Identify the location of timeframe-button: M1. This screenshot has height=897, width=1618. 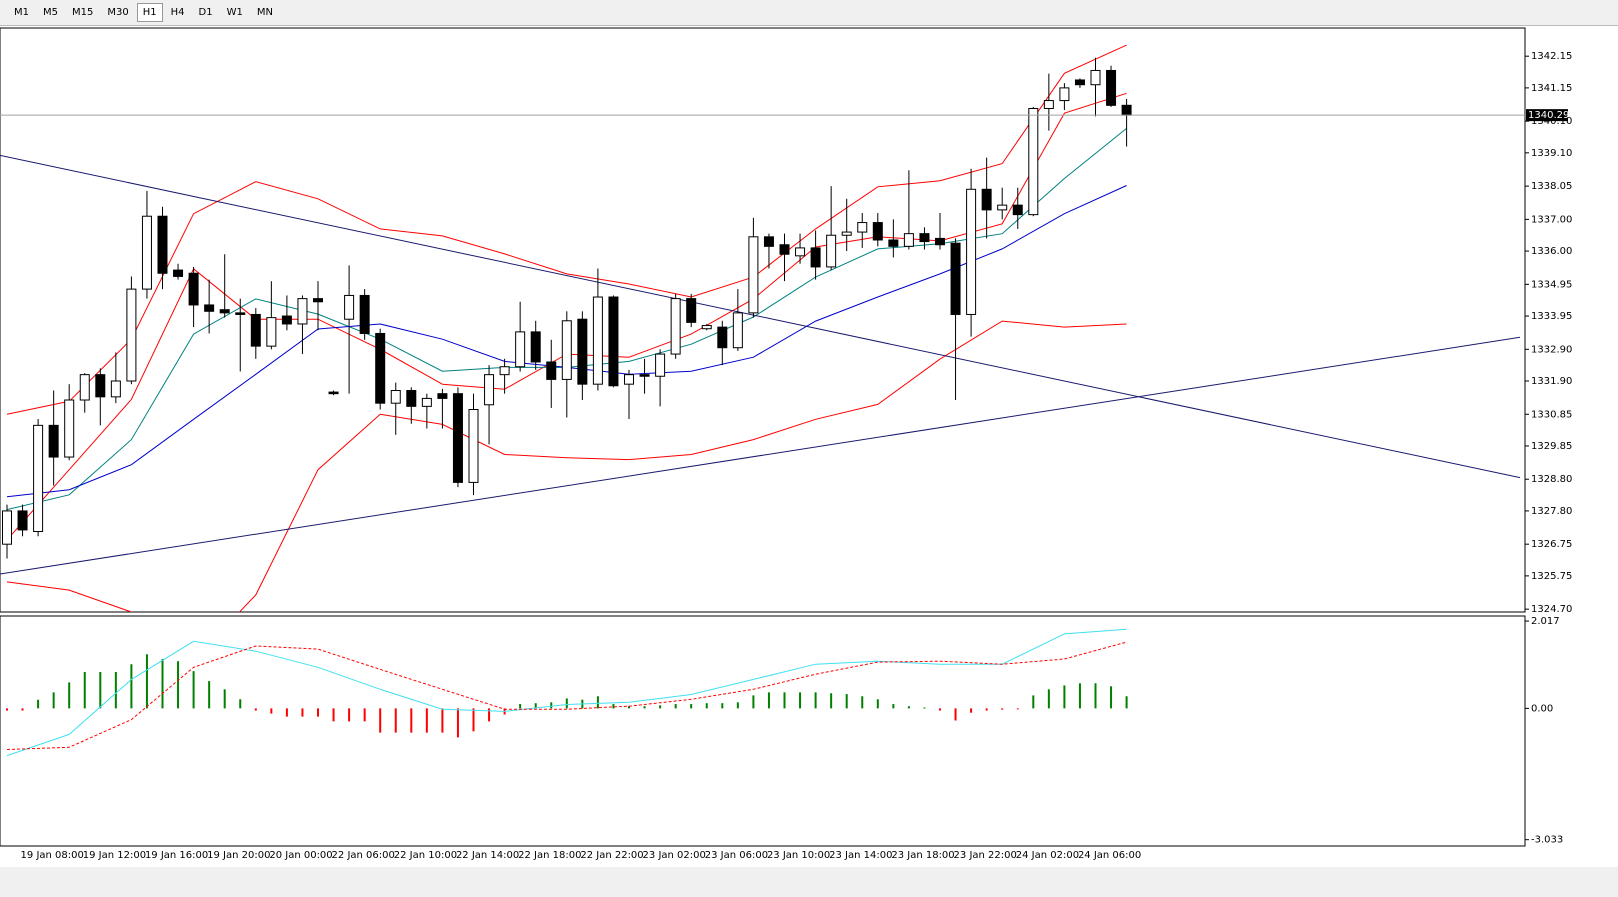
(21, 12).